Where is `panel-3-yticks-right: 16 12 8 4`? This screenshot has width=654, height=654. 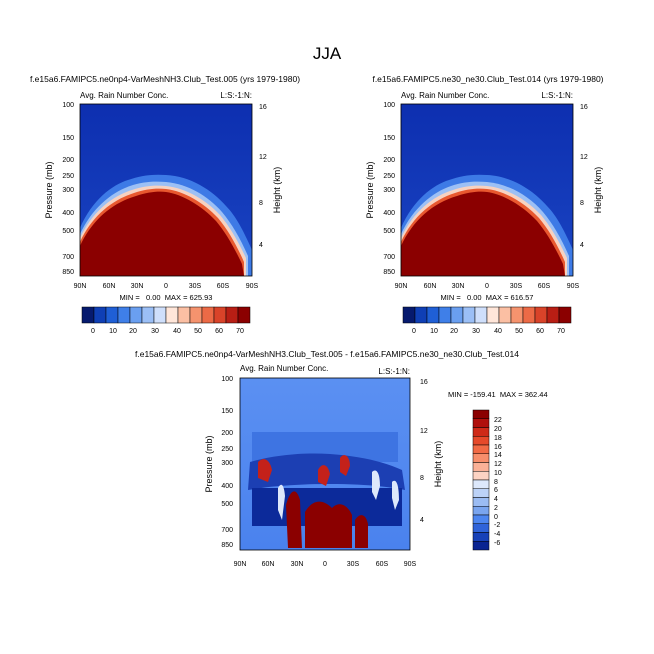 panel-3-yticks-right: 16 12 8 4 is located at coordinates (424, 451).